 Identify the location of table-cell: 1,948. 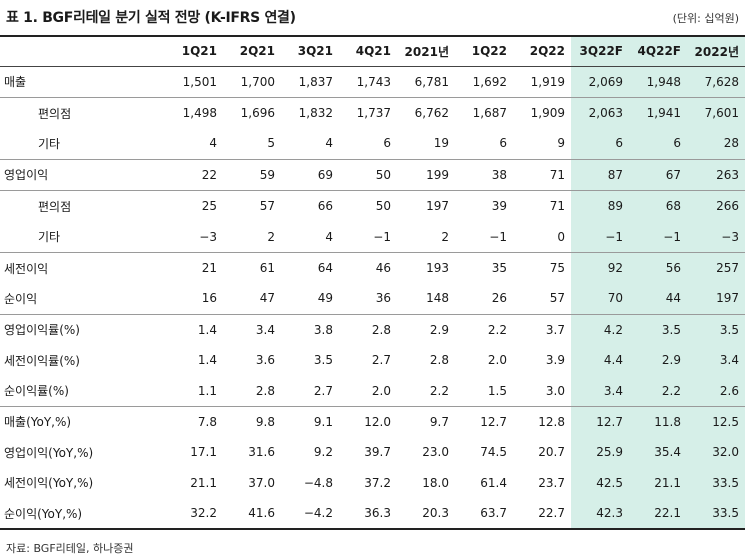
(658, 81).